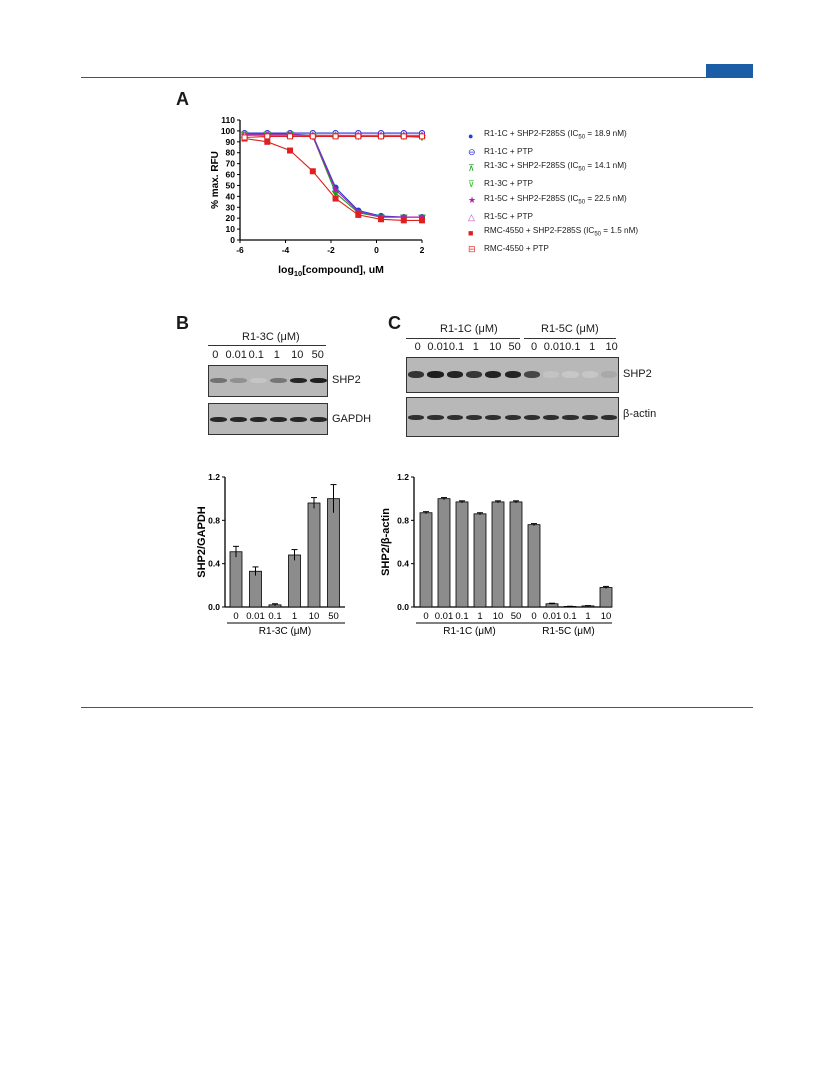 The height and width of the screenshot is (1091, 833). Describe the element at coordinates (202, 542) in the screenshot. I see `y-axis-label: SHP2/GAPDH` at that location.